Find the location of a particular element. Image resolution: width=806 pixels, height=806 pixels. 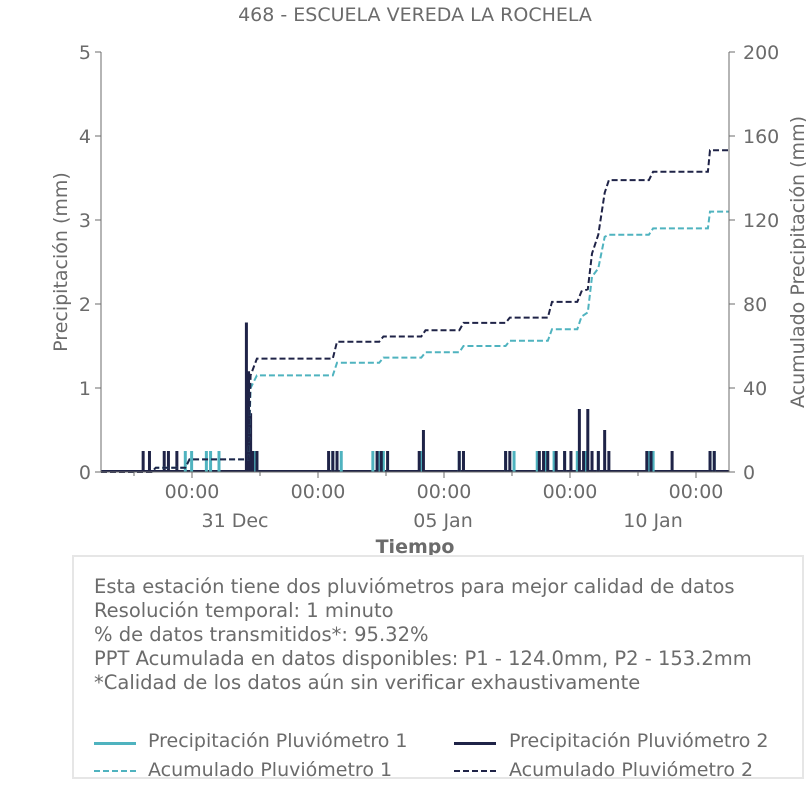

legend-label-a2: Acumulado Pluviómetro 2 is located at coordinates (631, 770).